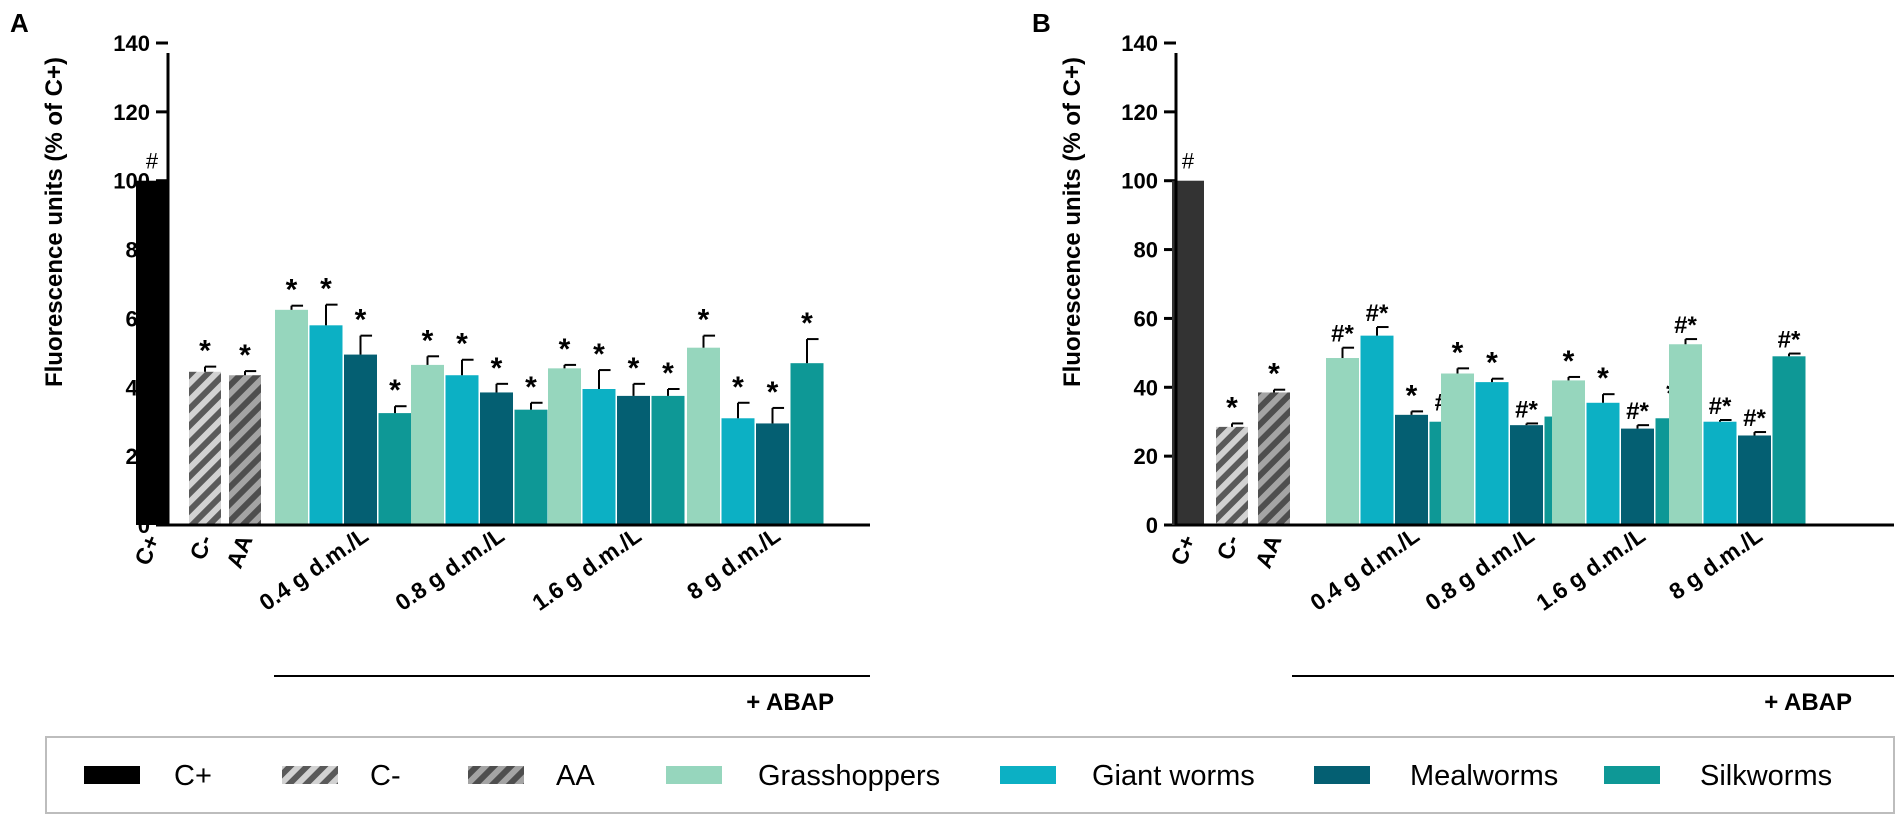 The height and width of the screenshot is (820, 1902). Describe the element at coordinates (1274, 374) in the screenshot. I see `panel-b-aa-significance-mark: *` at that location.